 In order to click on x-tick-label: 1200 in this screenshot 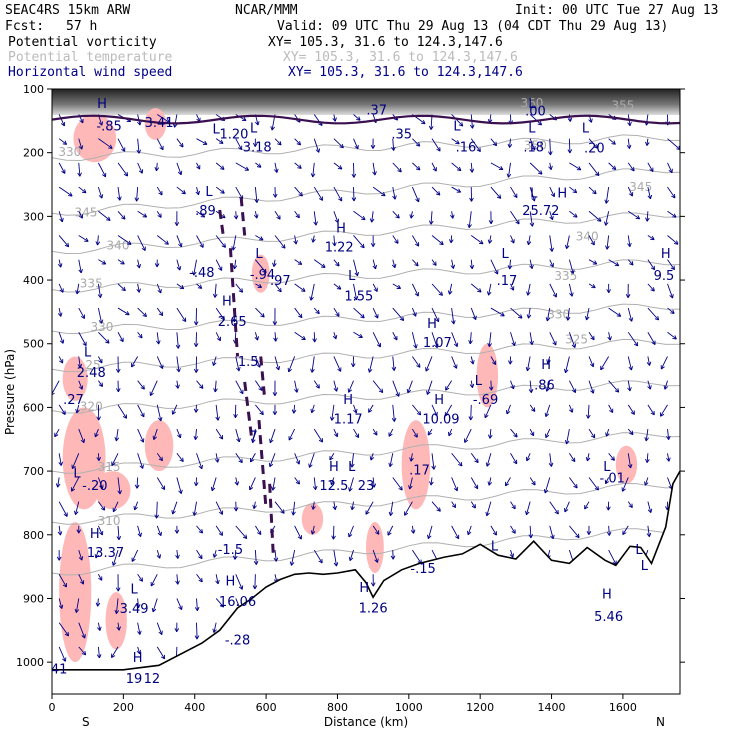, I will do `click(480, 707)`.